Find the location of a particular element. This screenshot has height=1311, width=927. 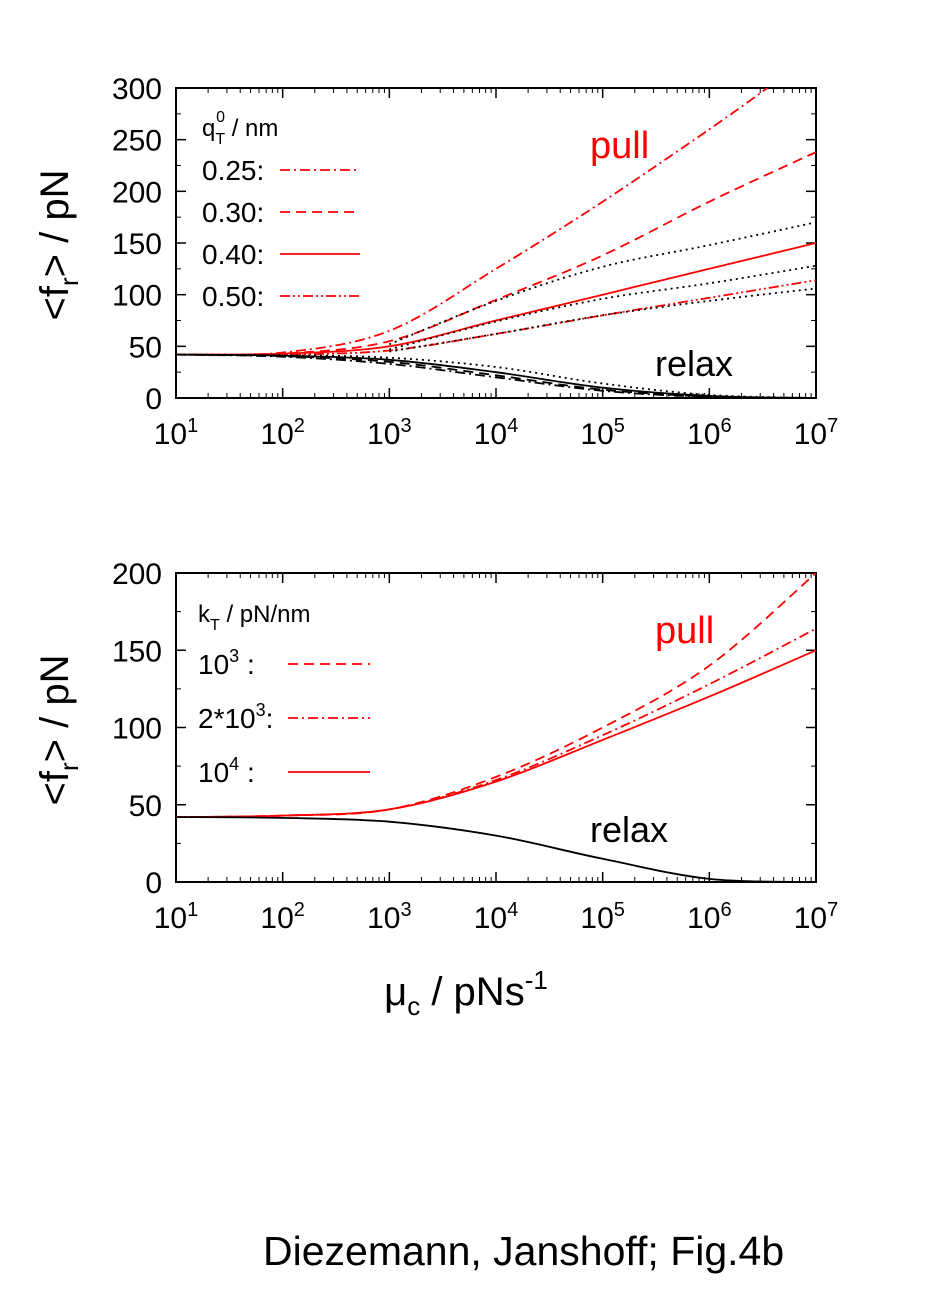

y-tick-label: 200 is located at coordinates (137, 574).